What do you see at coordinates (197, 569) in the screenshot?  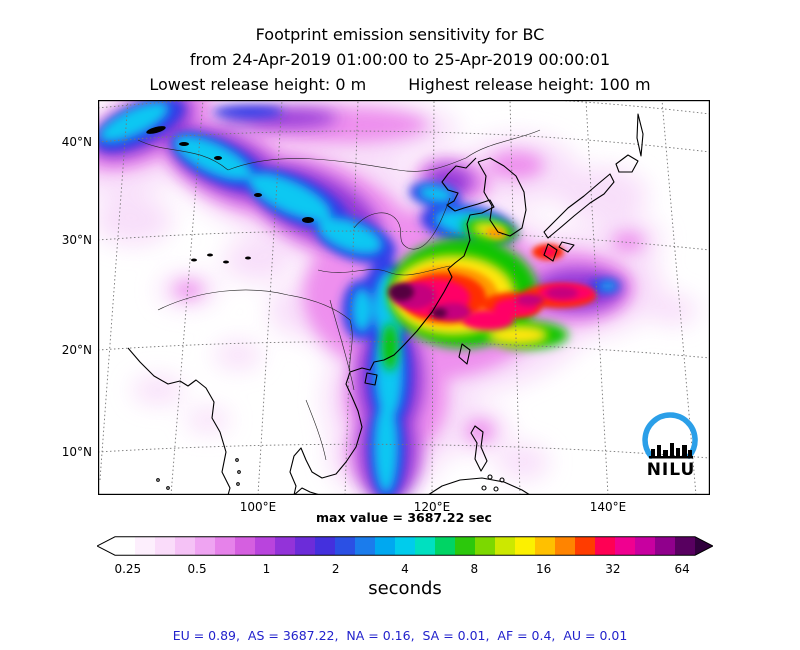 I see `colorbar-tick-label: 0.5` at bounding box center [197, 569].